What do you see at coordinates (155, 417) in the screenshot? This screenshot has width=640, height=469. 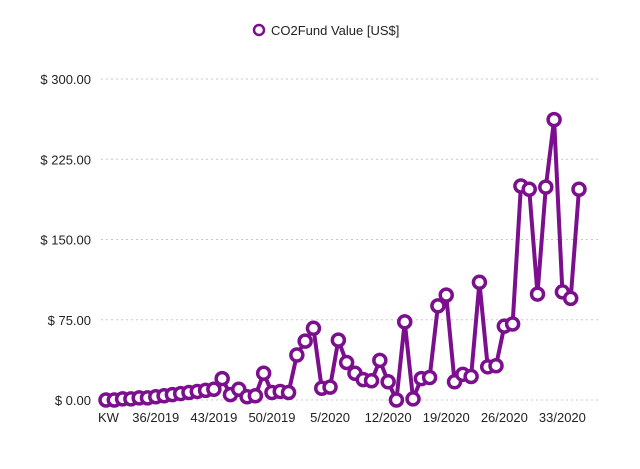 I see `x-tick-label: 36/2019` at bounding box center [155, 417].